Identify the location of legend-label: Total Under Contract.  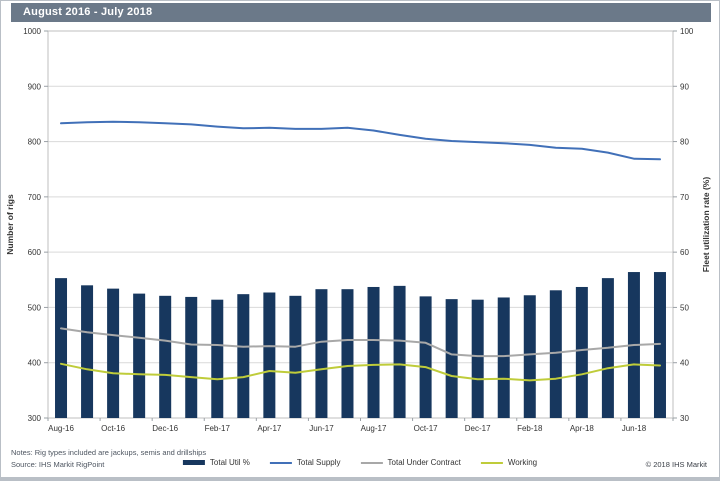
(424, 462).